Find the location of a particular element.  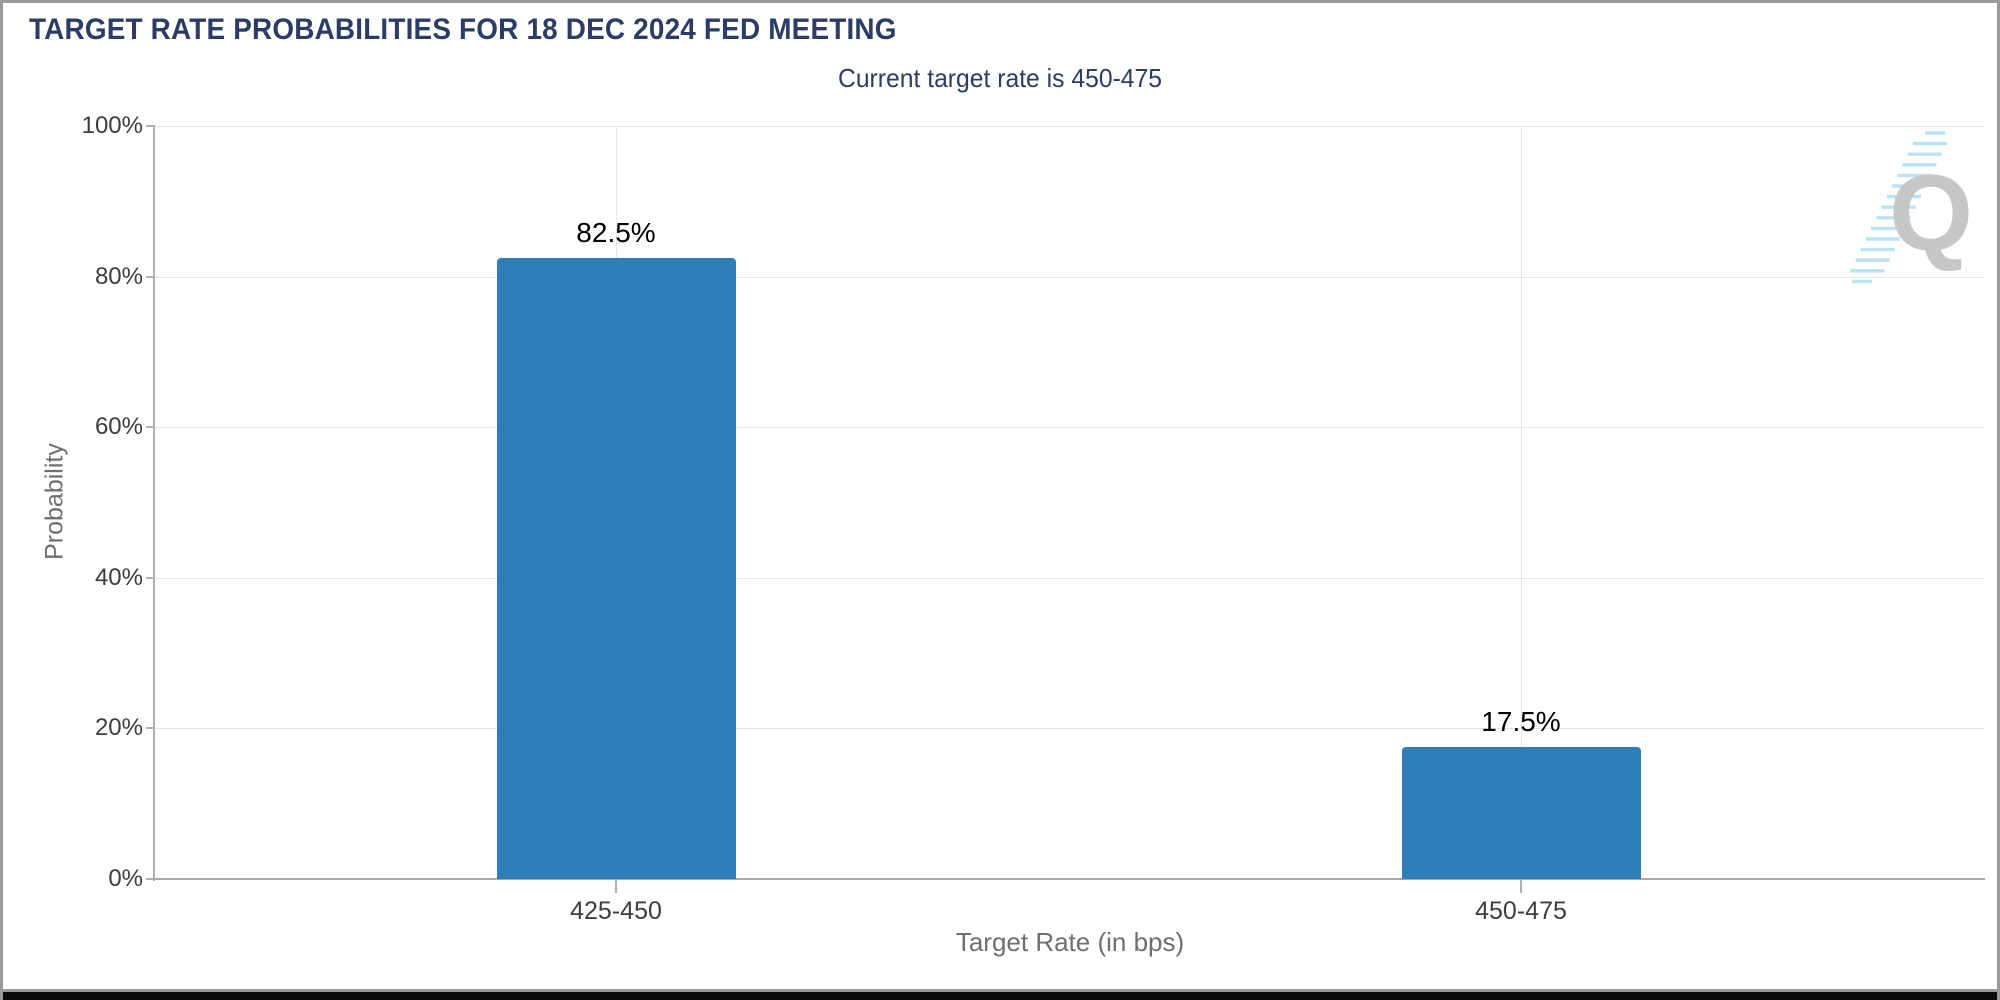

x-axis-category-label: 425-450 is located at coordinates (616, 911).